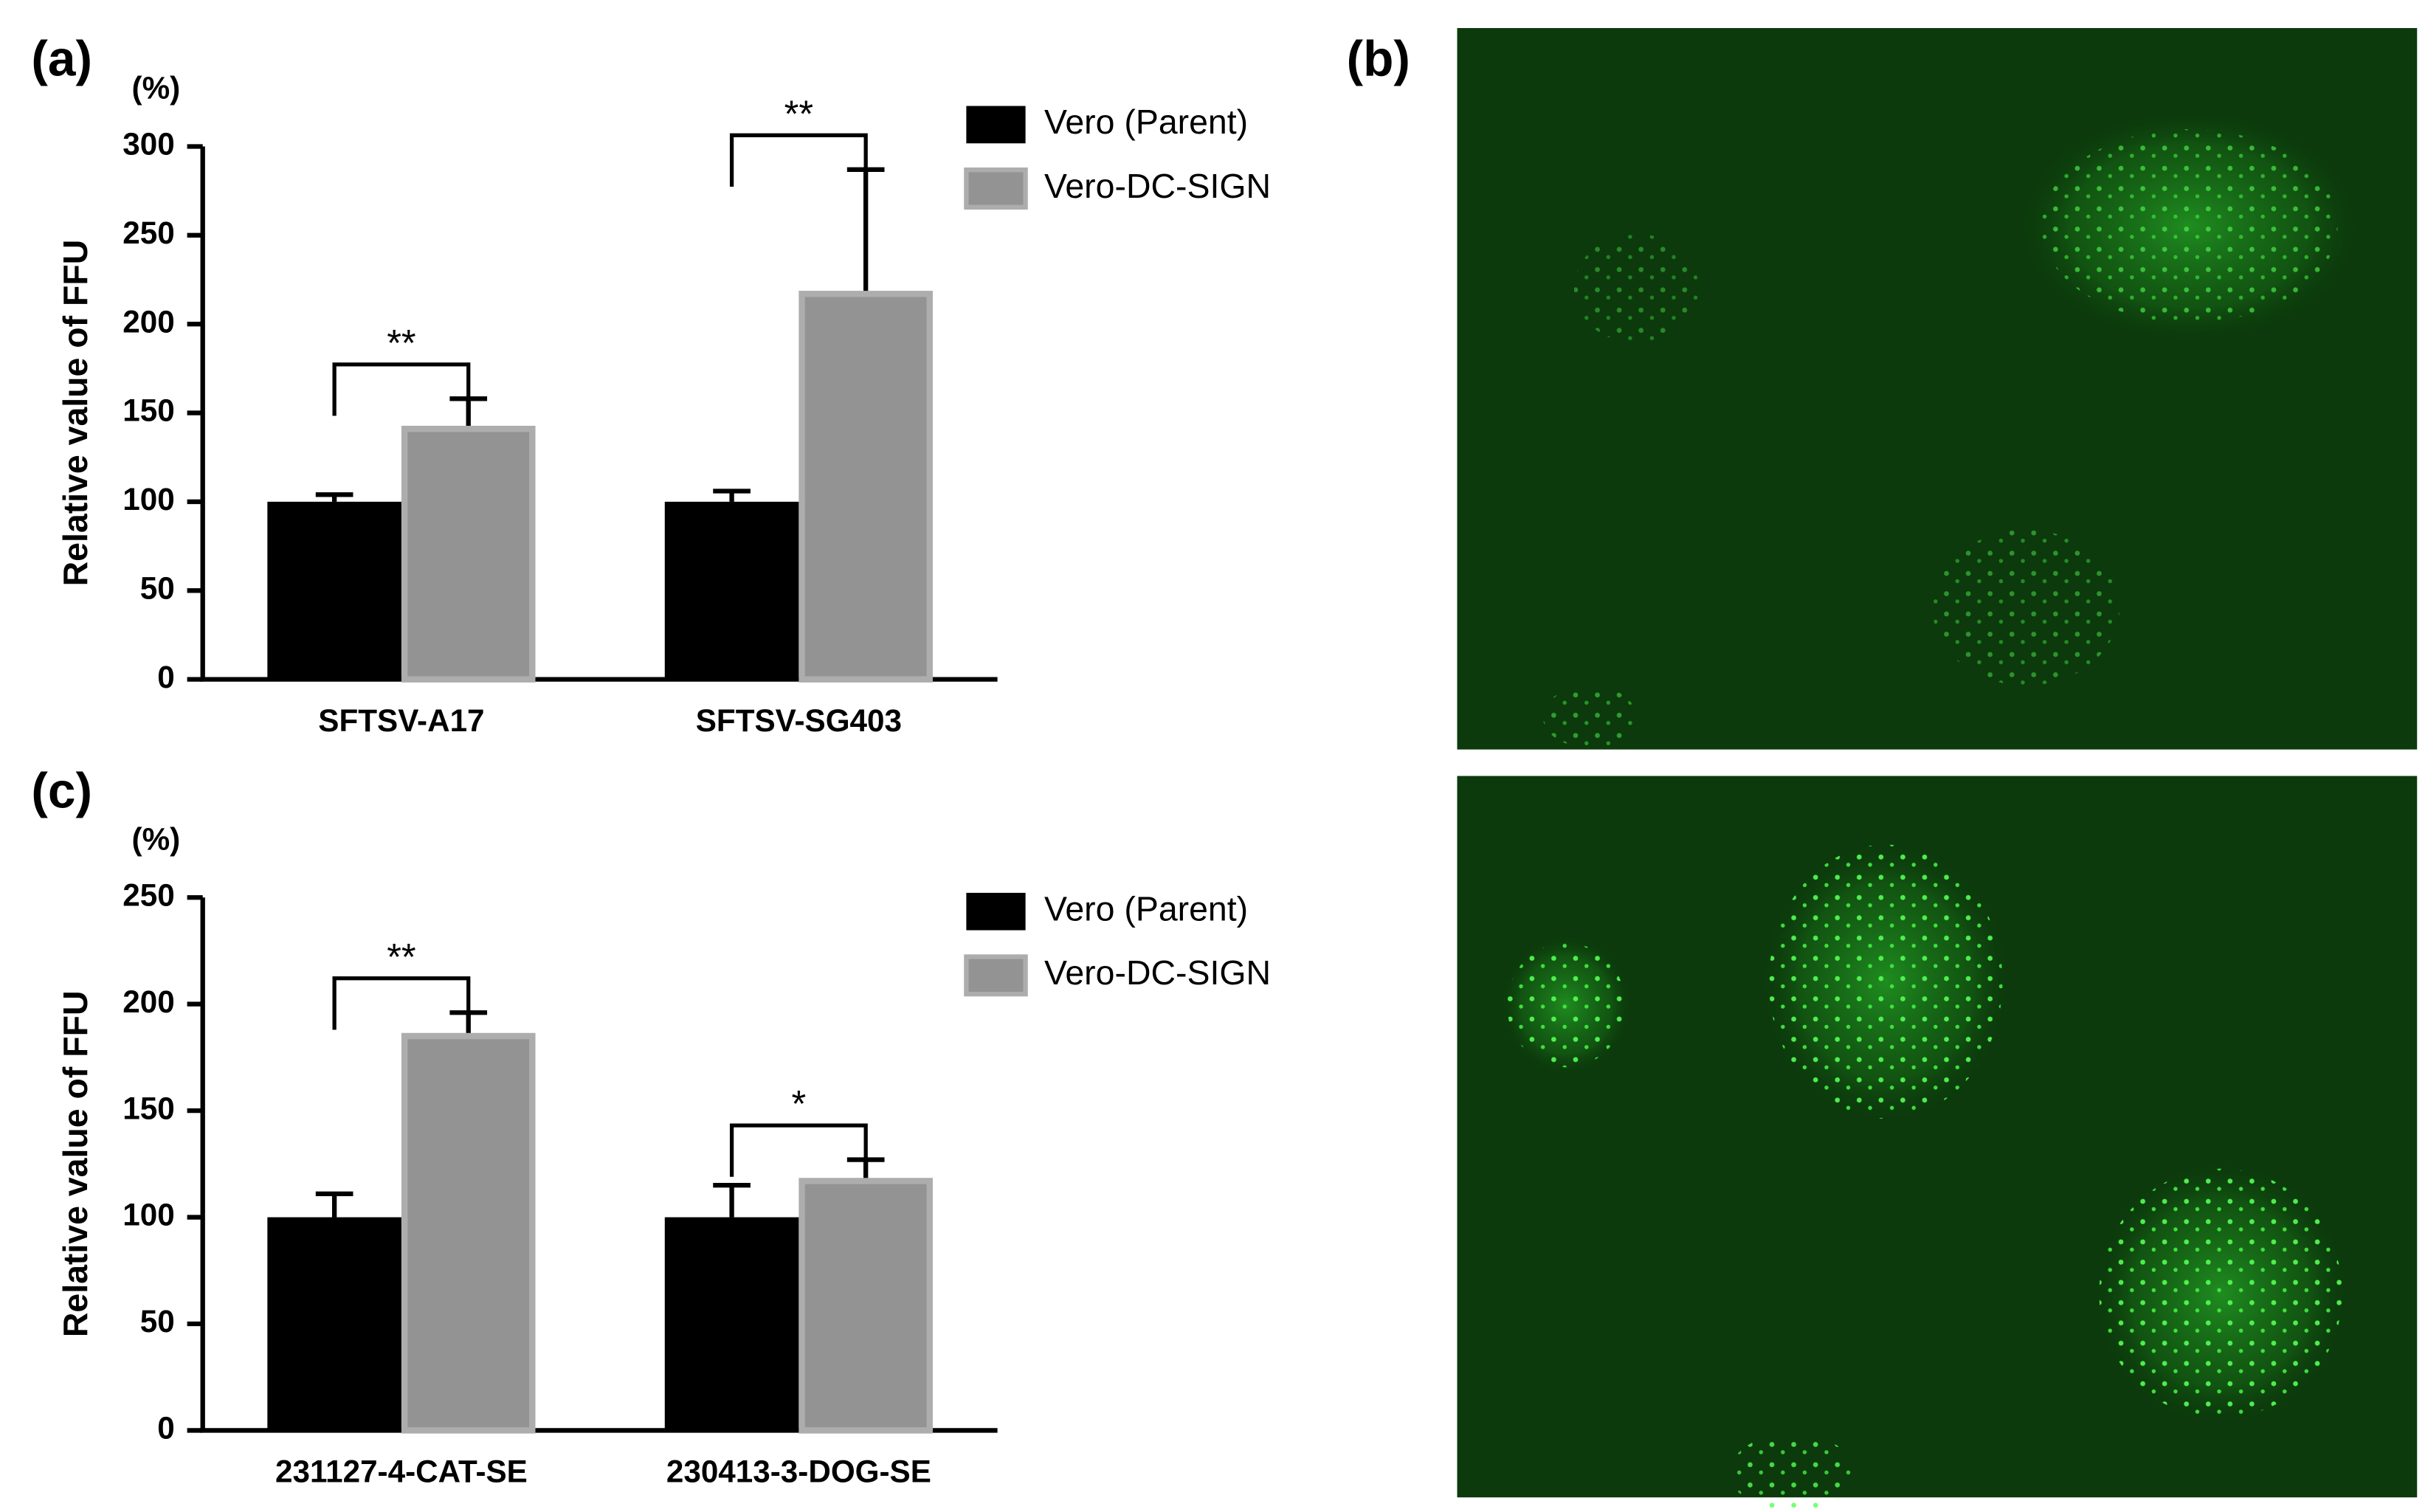  Describe the element at coordinates (1378, 59) in the screenshot. I see `panel-label: (b)` at that location.